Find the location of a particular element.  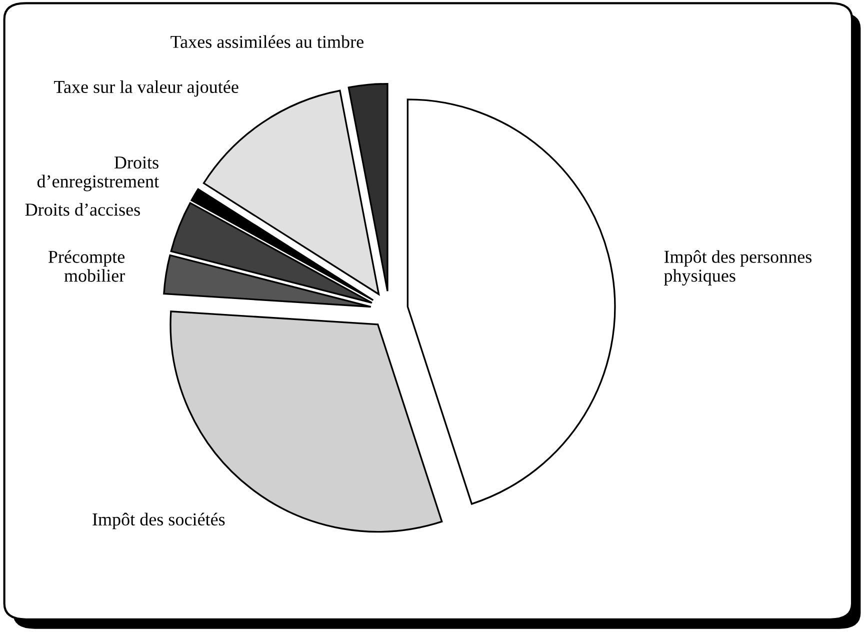

slice-label: Taxes assimilées au timbre is located at coordinates (267, 41).